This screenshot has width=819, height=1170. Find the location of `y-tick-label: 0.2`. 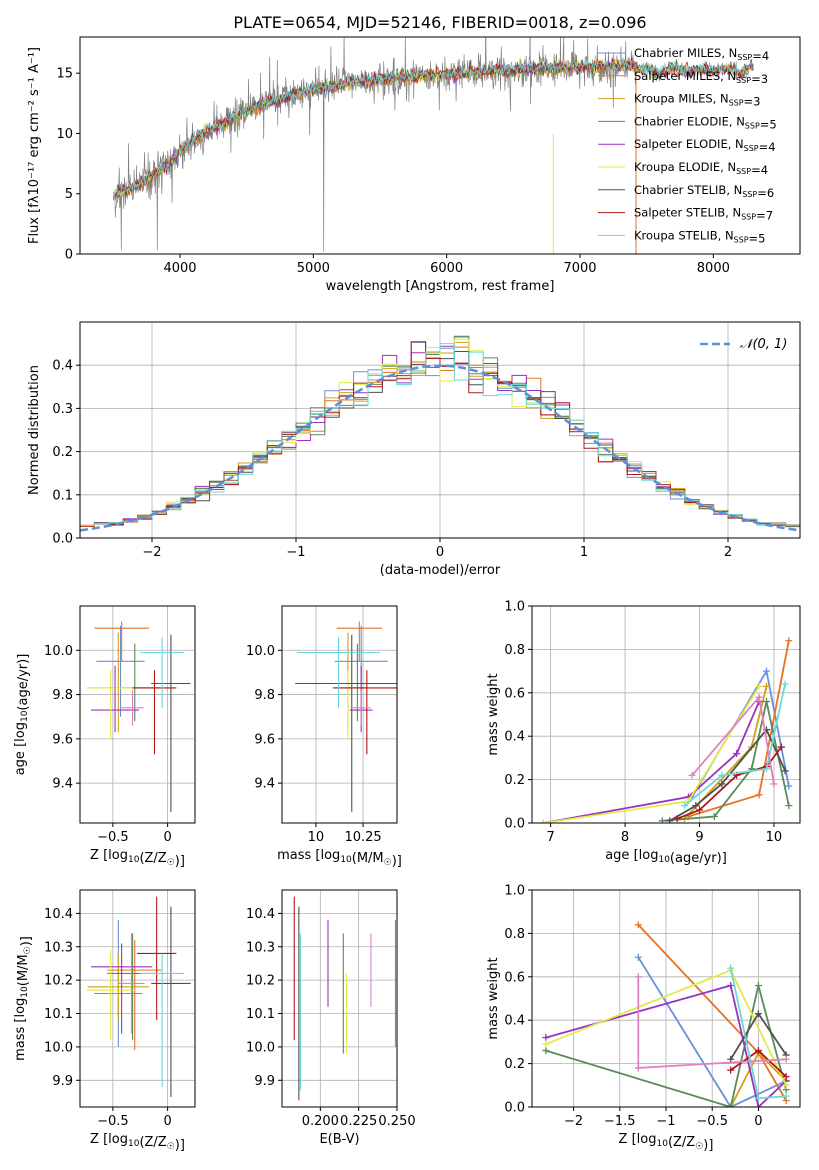

y-tick-label: 0.2 is located at coordinates (514, 1064).